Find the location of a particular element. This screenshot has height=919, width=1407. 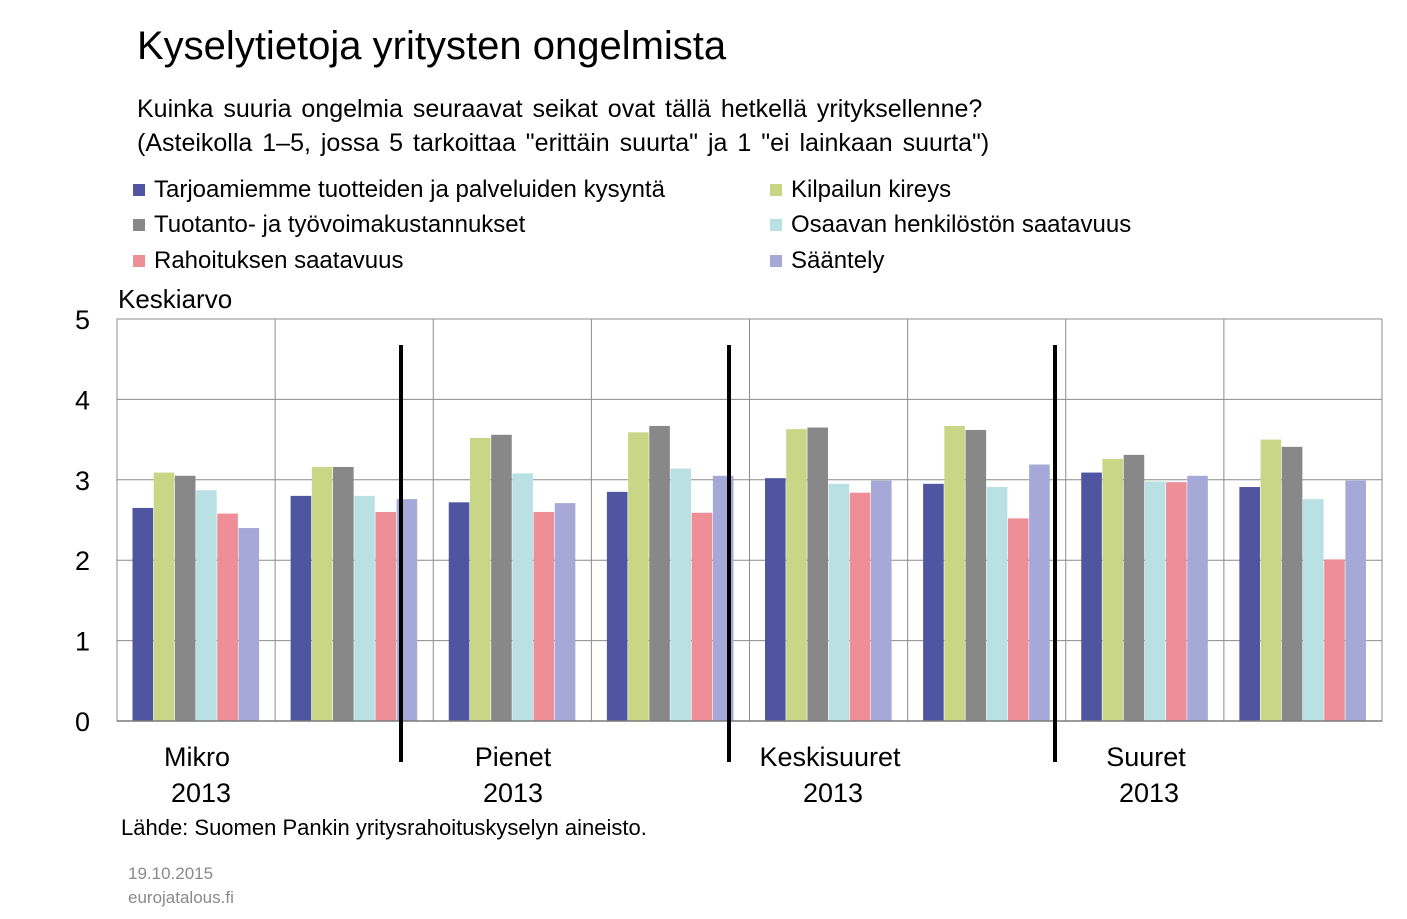

legend-swatch-henkilosto is located at coordinates (776, 225).